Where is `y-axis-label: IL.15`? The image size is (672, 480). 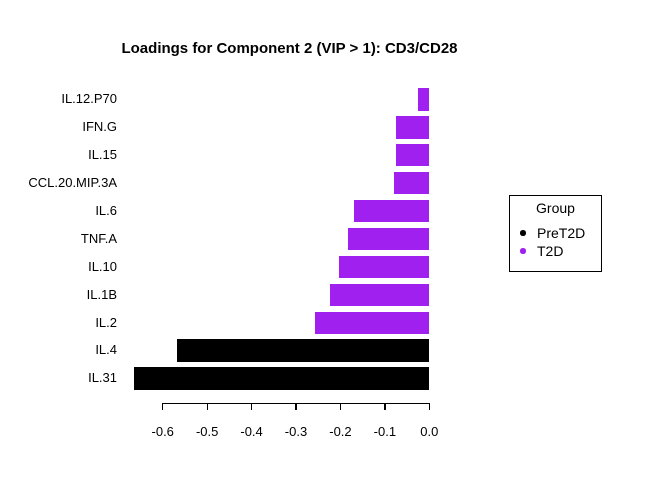 y-axis-label: IL.15 is located at coordinates (102, 155).